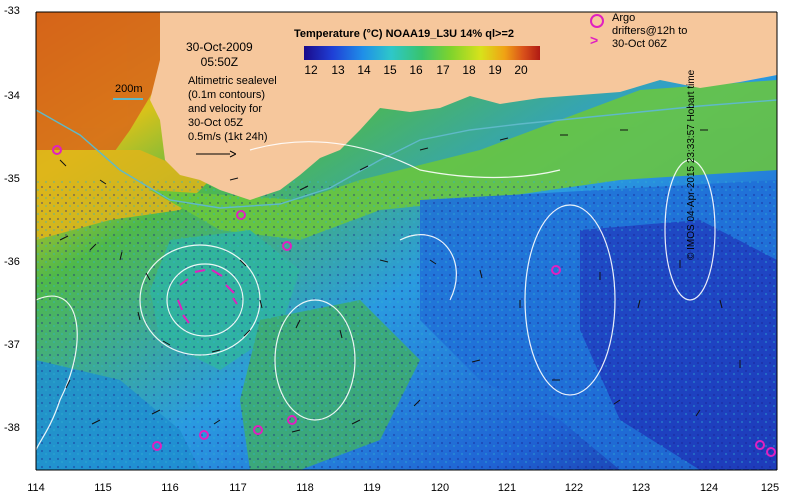 Image resolution: width=800 pixels, height=500 pixels. What do you see at coordinates (338, 70) in the screenshot?
I see `colorbar-tick: 13` at bounding box center [338, 70].